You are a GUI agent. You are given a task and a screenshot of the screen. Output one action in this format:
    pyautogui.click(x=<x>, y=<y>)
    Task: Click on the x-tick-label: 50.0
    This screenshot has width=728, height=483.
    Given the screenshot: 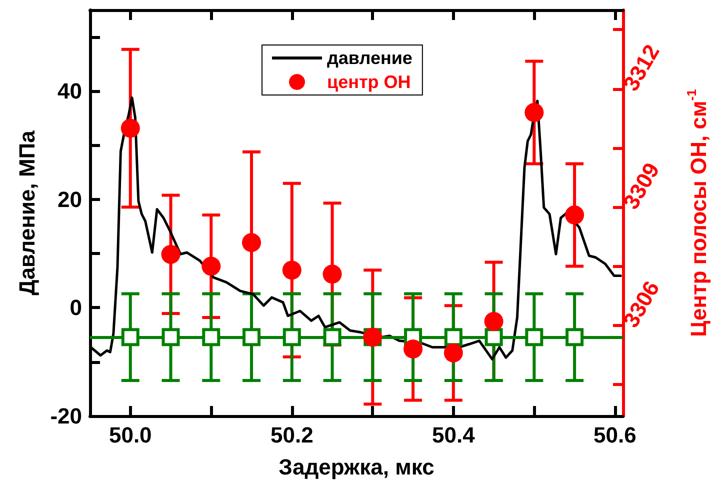 What is the action you would take?
    pyautogui.click(x=130, y=435)
    